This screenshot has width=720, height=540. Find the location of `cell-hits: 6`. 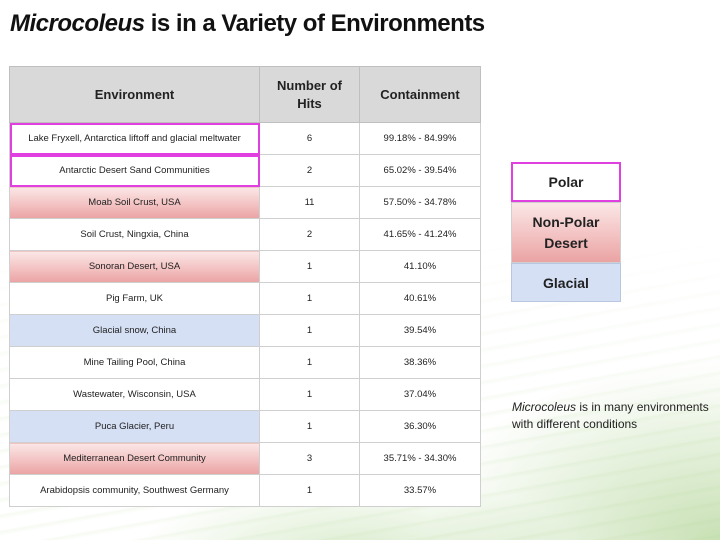

cell-hits: 6 is located at coordinates (309, 138).